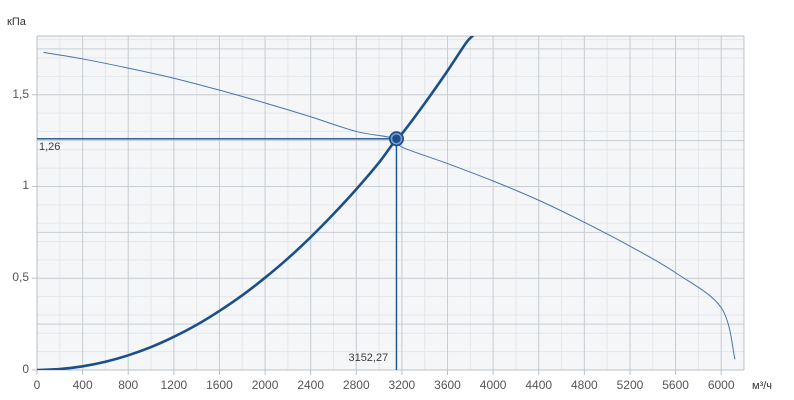 The width and height of the screenshot is (794, 400). Describe the element at coordinates (25, 185) in the screenshot. I see `y-tick-label: 1` at that location.